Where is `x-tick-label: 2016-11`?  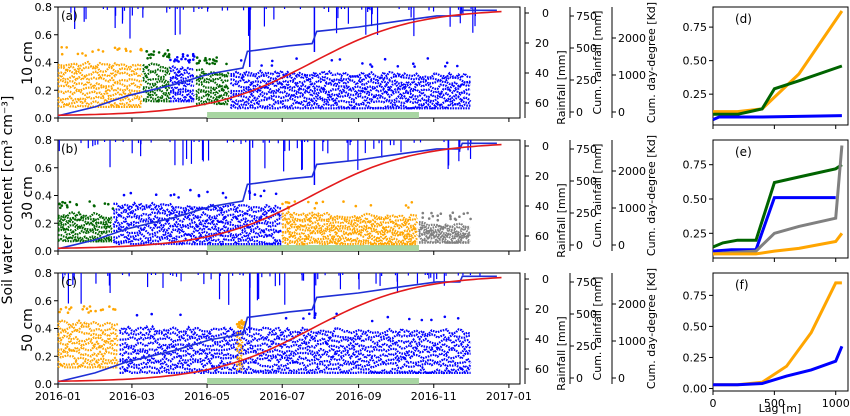
x-tick-label: 2016-11 is located at coordinates (434, 396).